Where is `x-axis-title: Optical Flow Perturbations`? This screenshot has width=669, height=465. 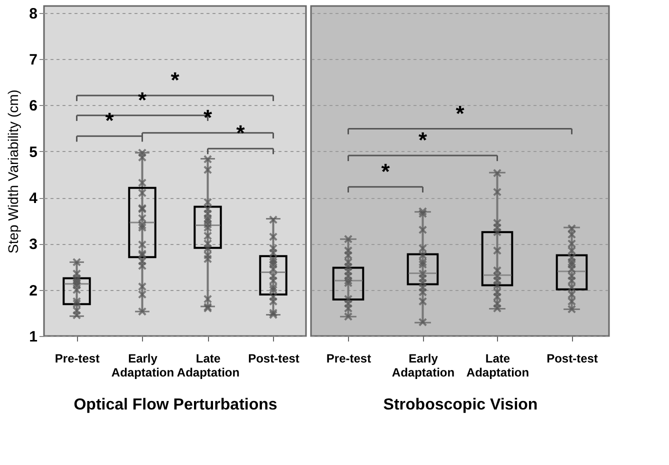
x-axis-title: Optical Flow Perturbations is located at coordinates (176, 405).